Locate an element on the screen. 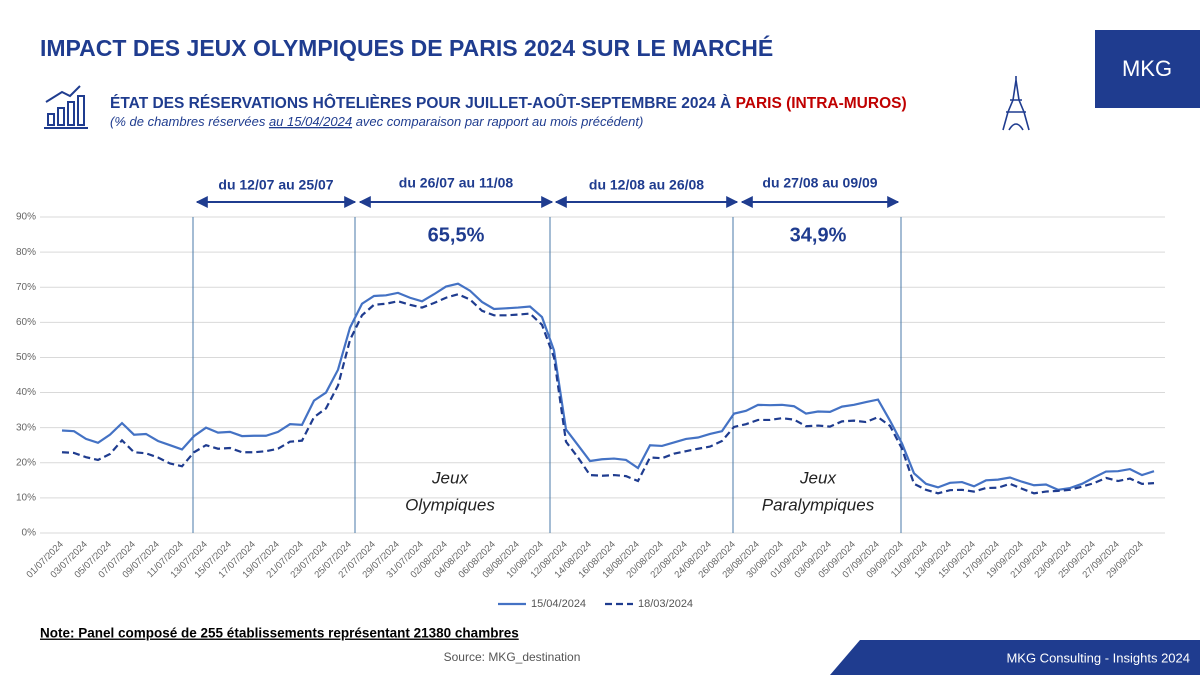  y-tick-label: 0% is located at coordinates (29, 533).